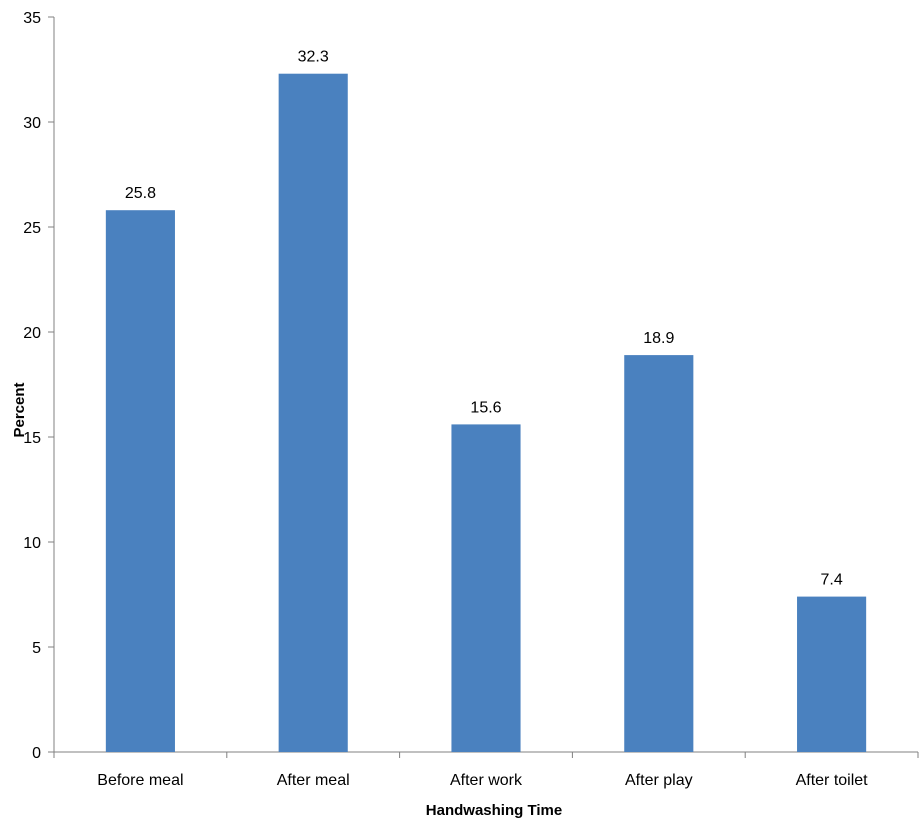  I want to click on y-tick-label: 15, so click(32, 438).